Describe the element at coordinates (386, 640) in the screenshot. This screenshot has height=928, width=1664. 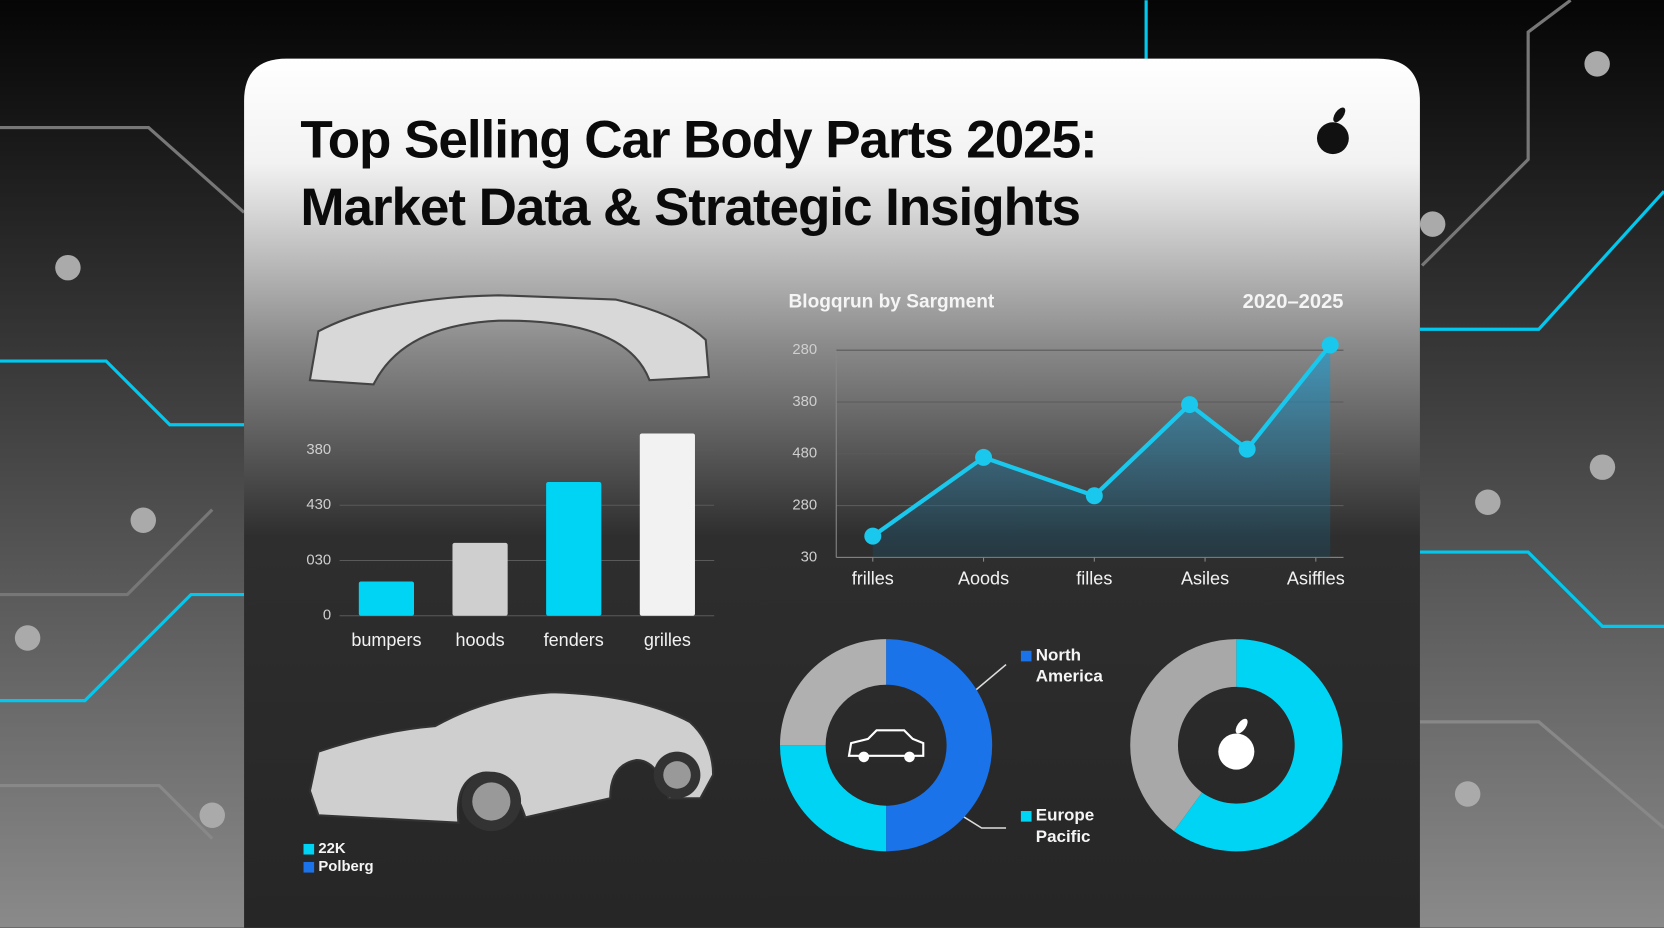
I see `x-tick-label: bumpers` at that location.